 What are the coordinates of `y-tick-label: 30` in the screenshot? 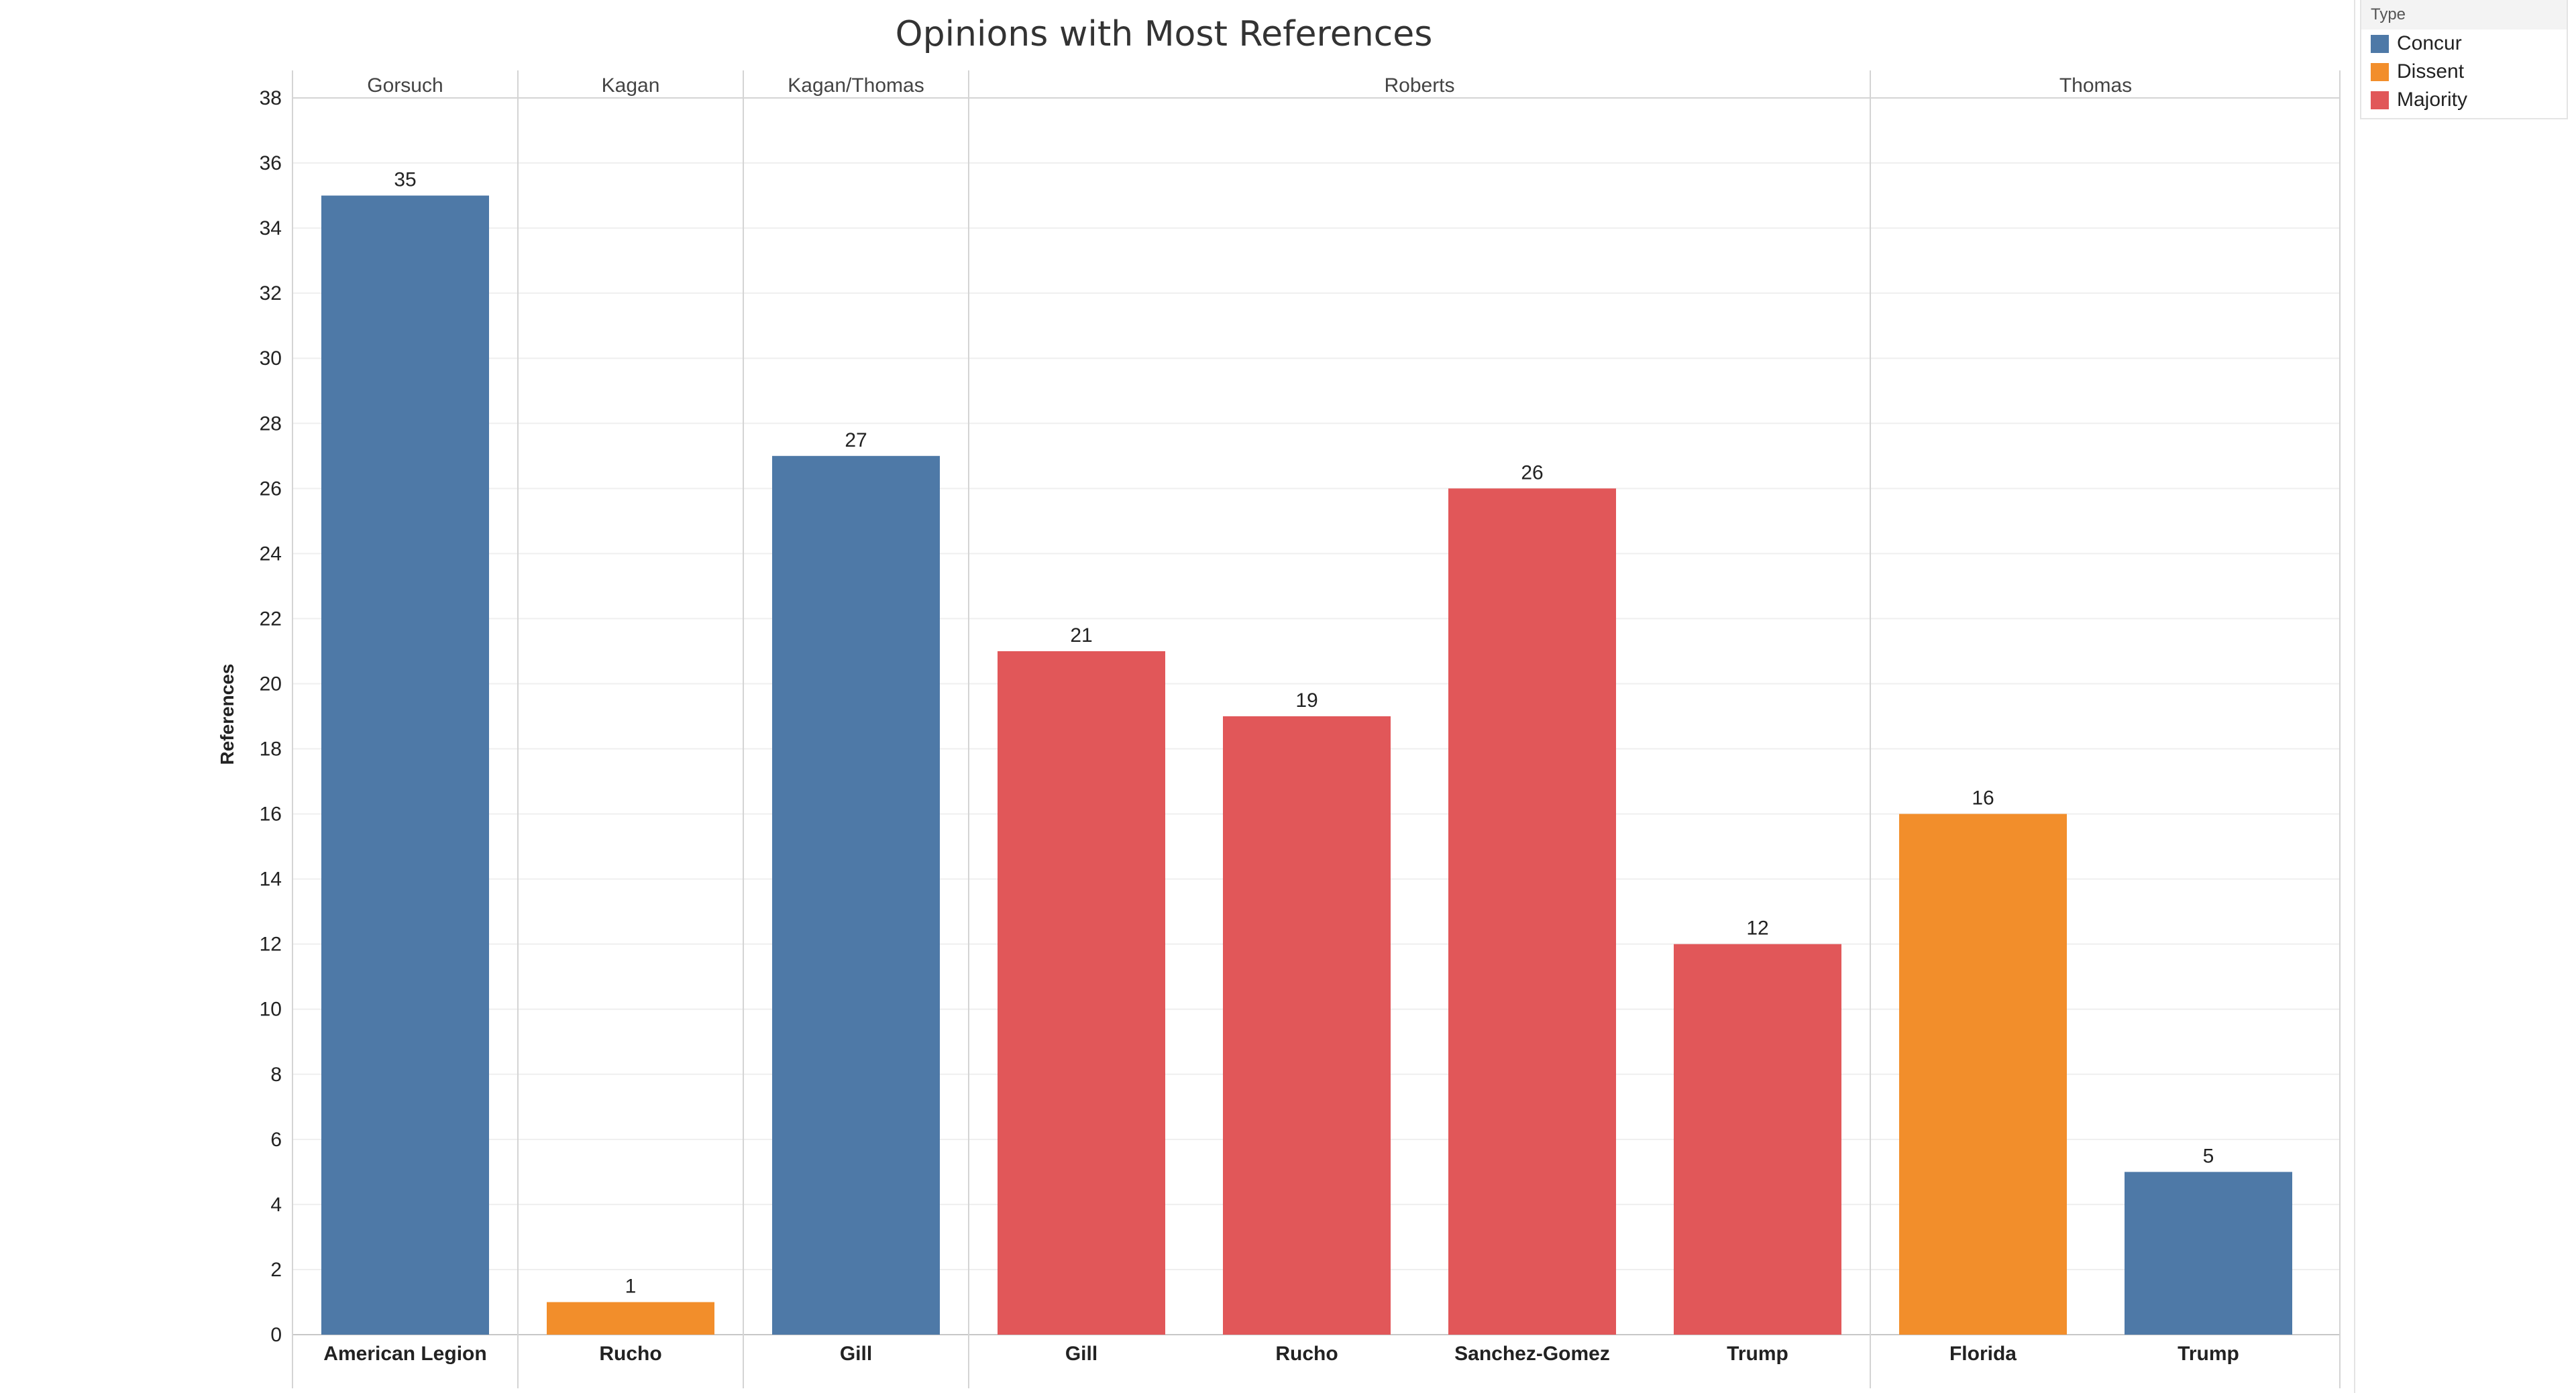 It's located at (271, 358).